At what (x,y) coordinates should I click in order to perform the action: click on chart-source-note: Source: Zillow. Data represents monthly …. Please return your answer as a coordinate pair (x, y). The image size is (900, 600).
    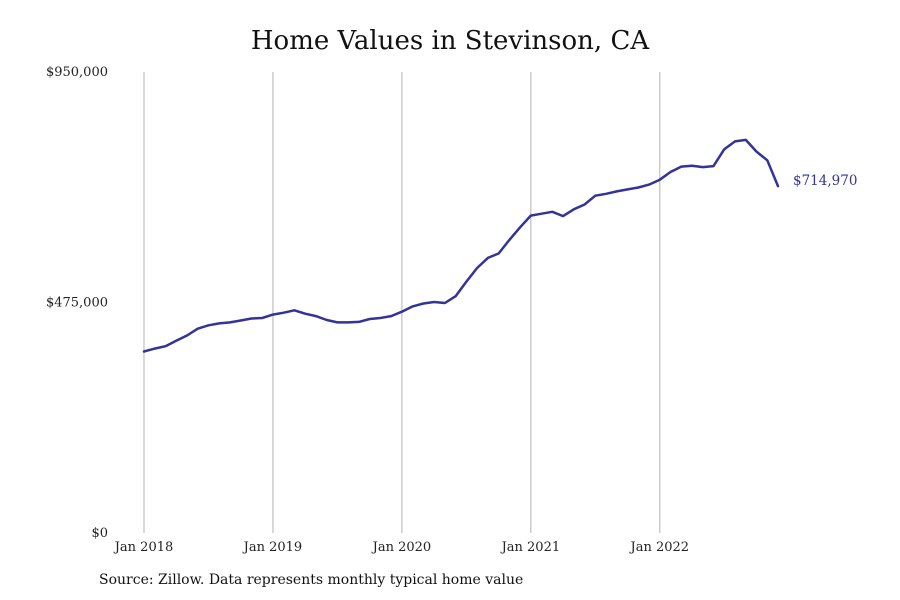
    Looking at the image, I should click on (311, 580).